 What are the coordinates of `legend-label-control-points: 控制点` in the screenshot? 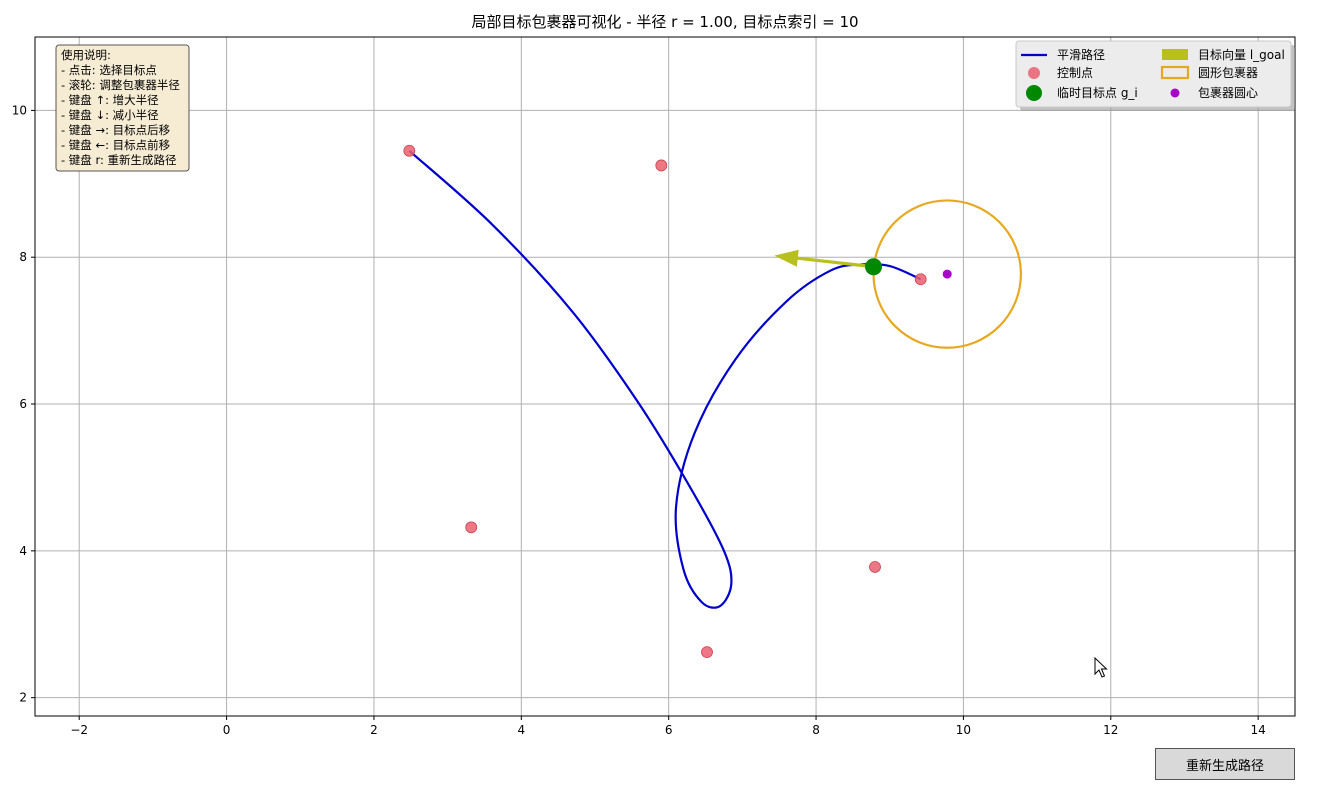 It's located at (1075, 73).